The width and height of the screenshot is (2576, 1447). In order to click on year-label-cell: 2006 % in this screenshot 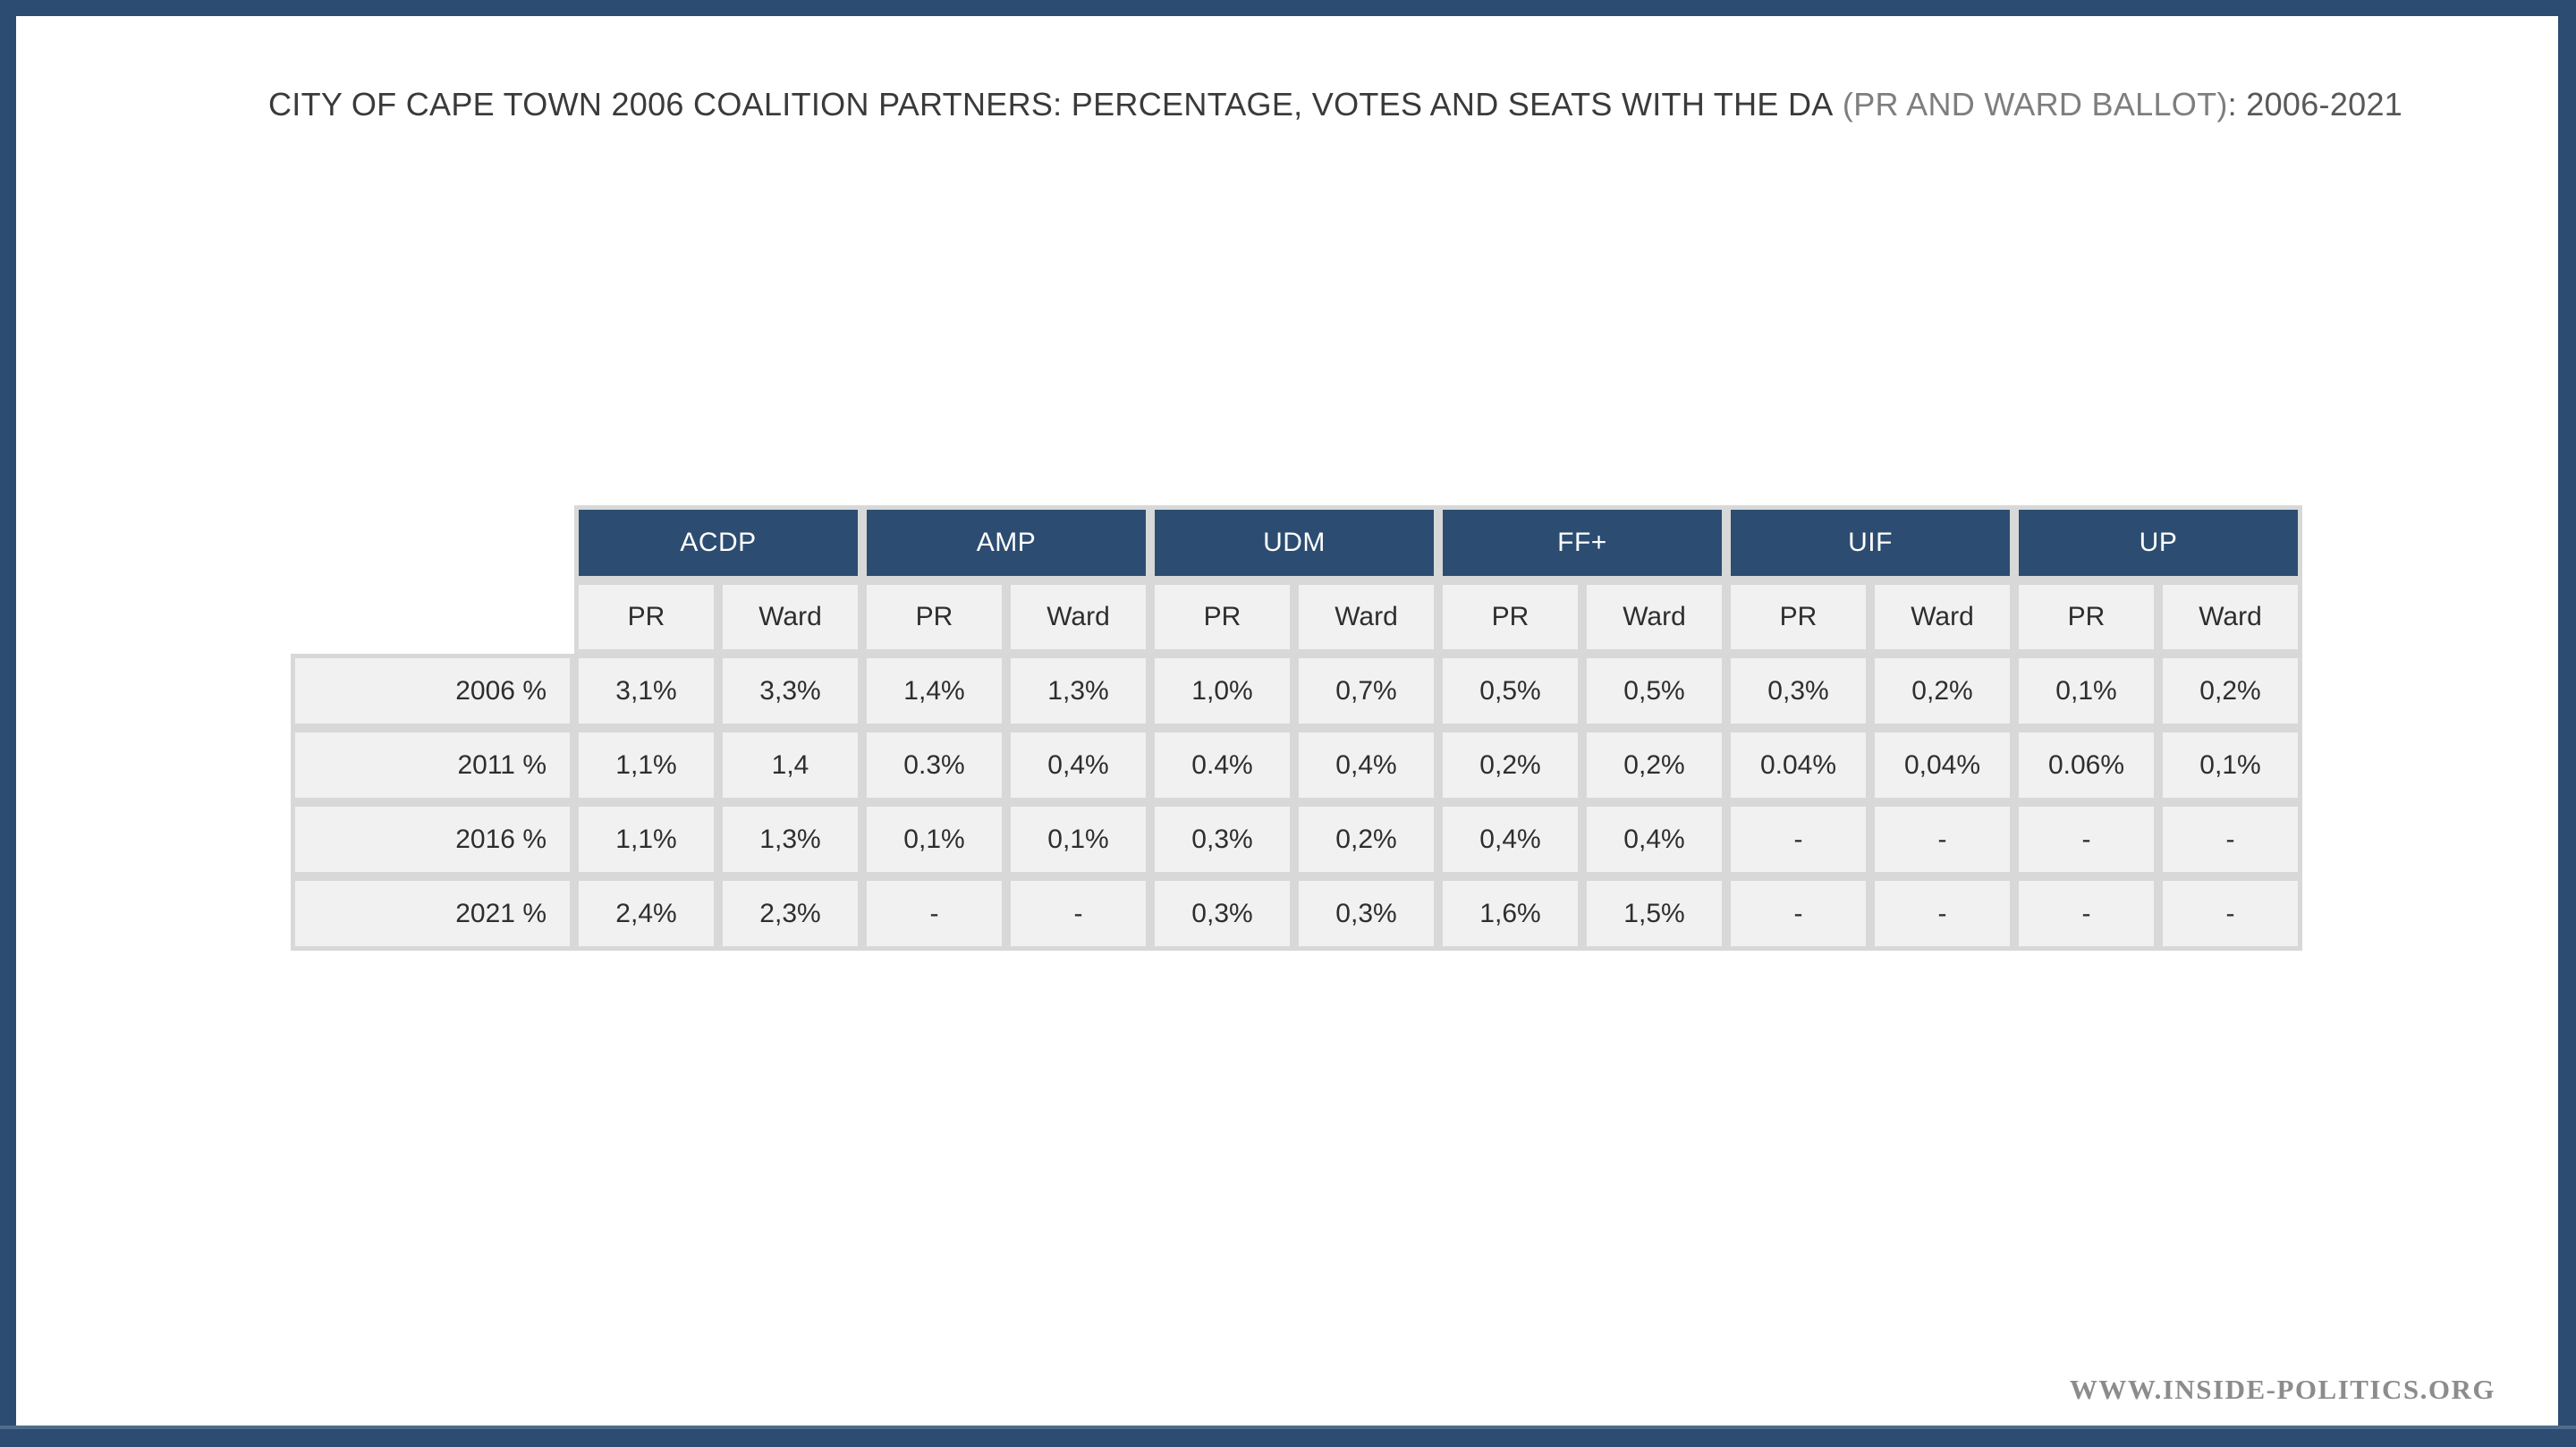, I will do `click(432, 691)`.